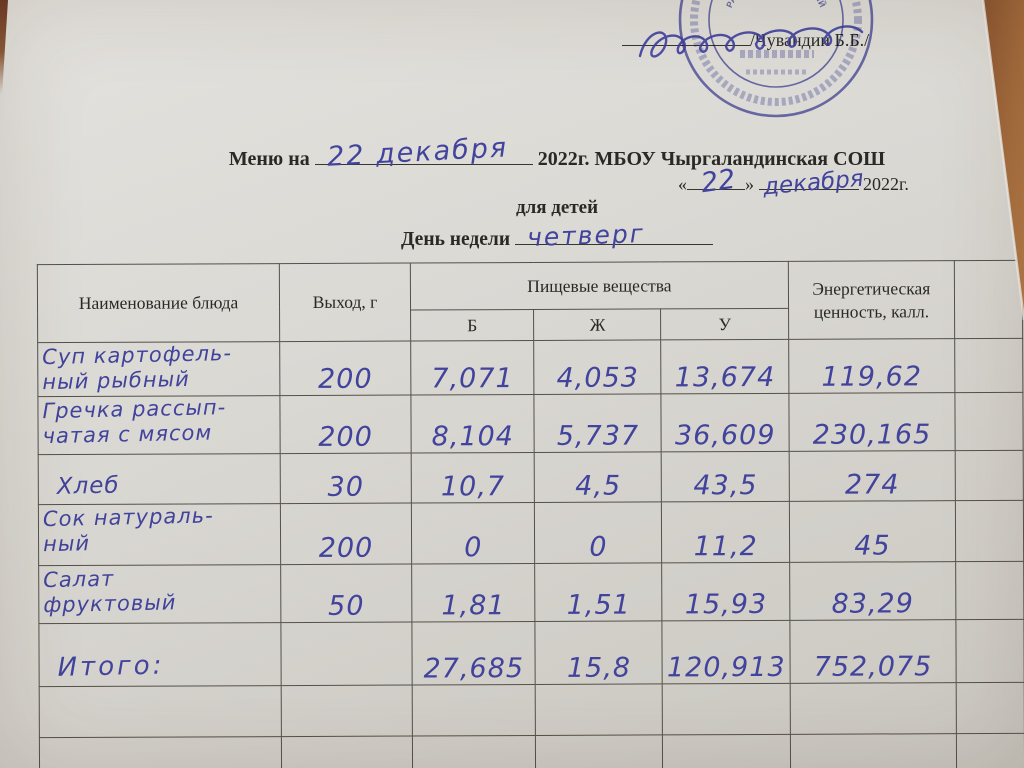  Describe the element at coordinates (599, 286) in the screenshot. I see `col-header-nutrients: Пищевые вещества` at that location.